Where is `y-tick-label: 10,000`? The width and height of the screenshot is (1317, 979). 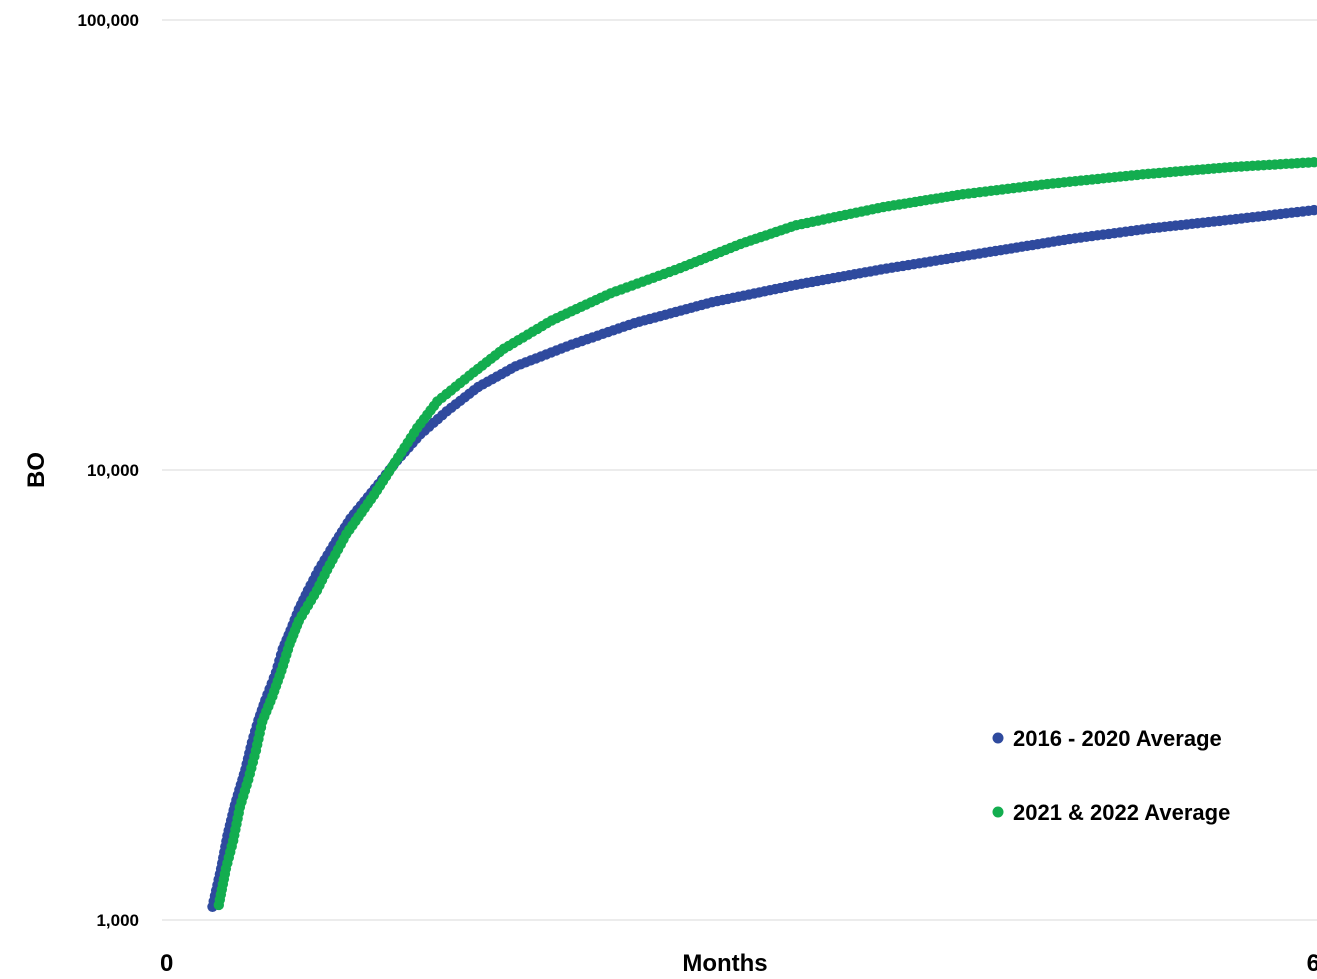
y-tick-label: 10,000 is located at coordinates (113, 470).